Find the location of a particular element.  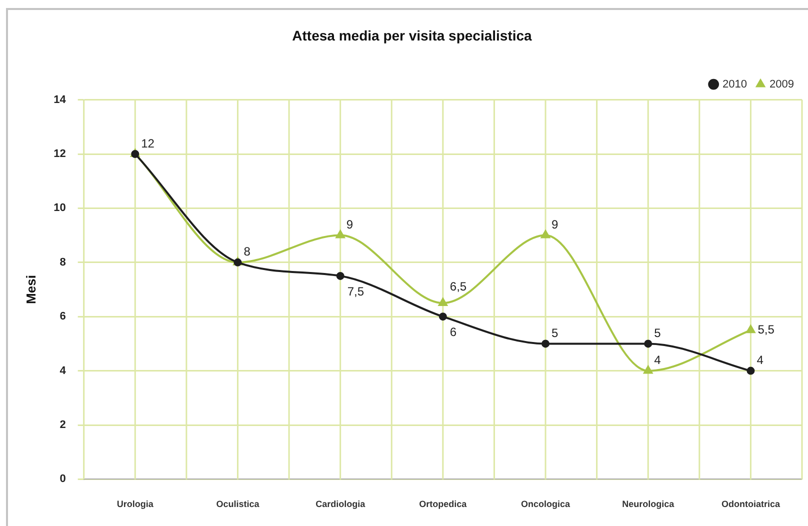

data-label: 12 is located at coordinates (148, 143).